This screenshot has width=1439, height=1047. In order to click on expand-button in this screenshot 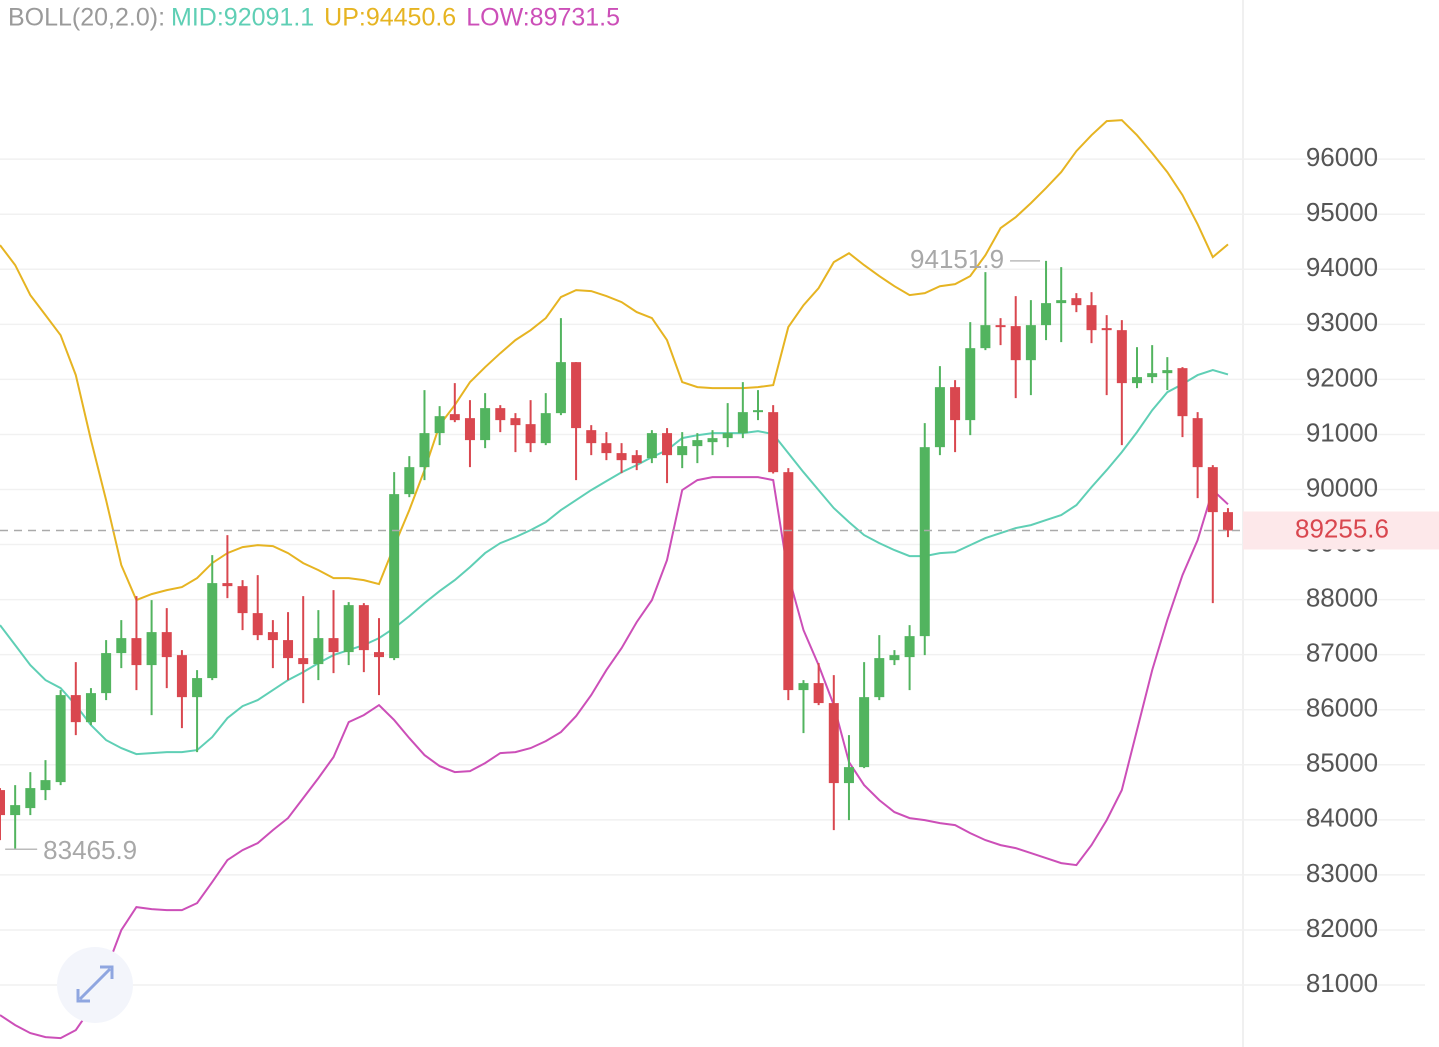, I will do `click(95, 985)`.